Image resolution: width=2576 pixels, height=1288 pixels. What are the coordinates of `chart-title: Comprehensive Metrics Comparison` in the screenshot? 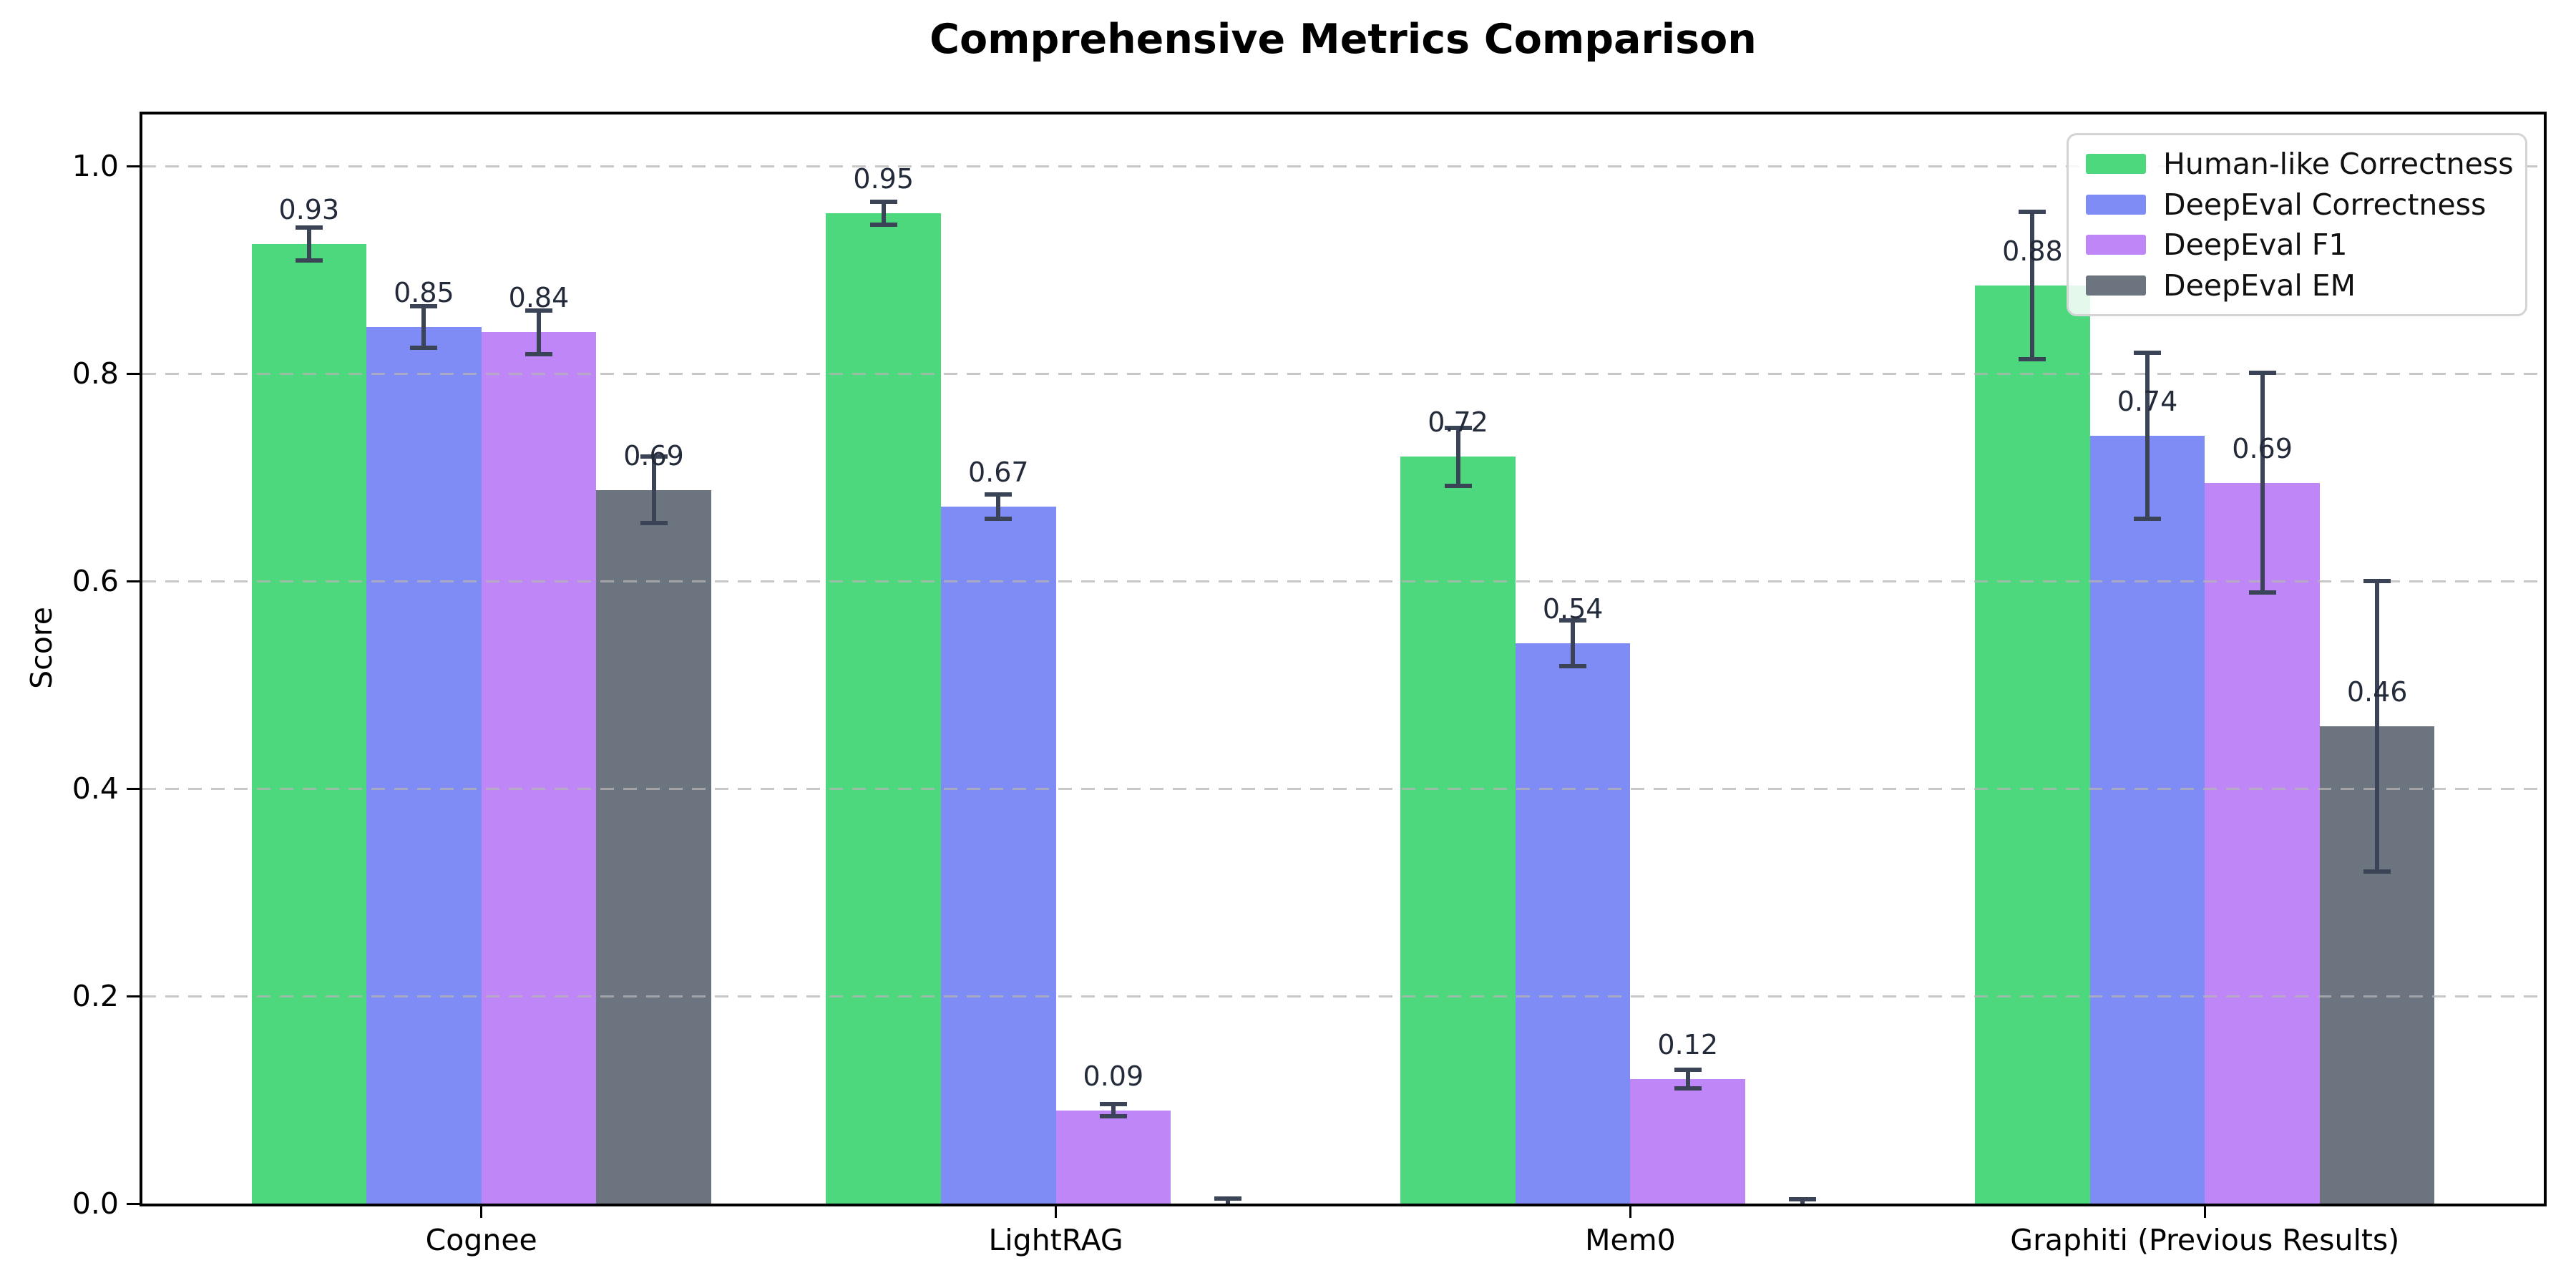 It's located at (1343, 39).